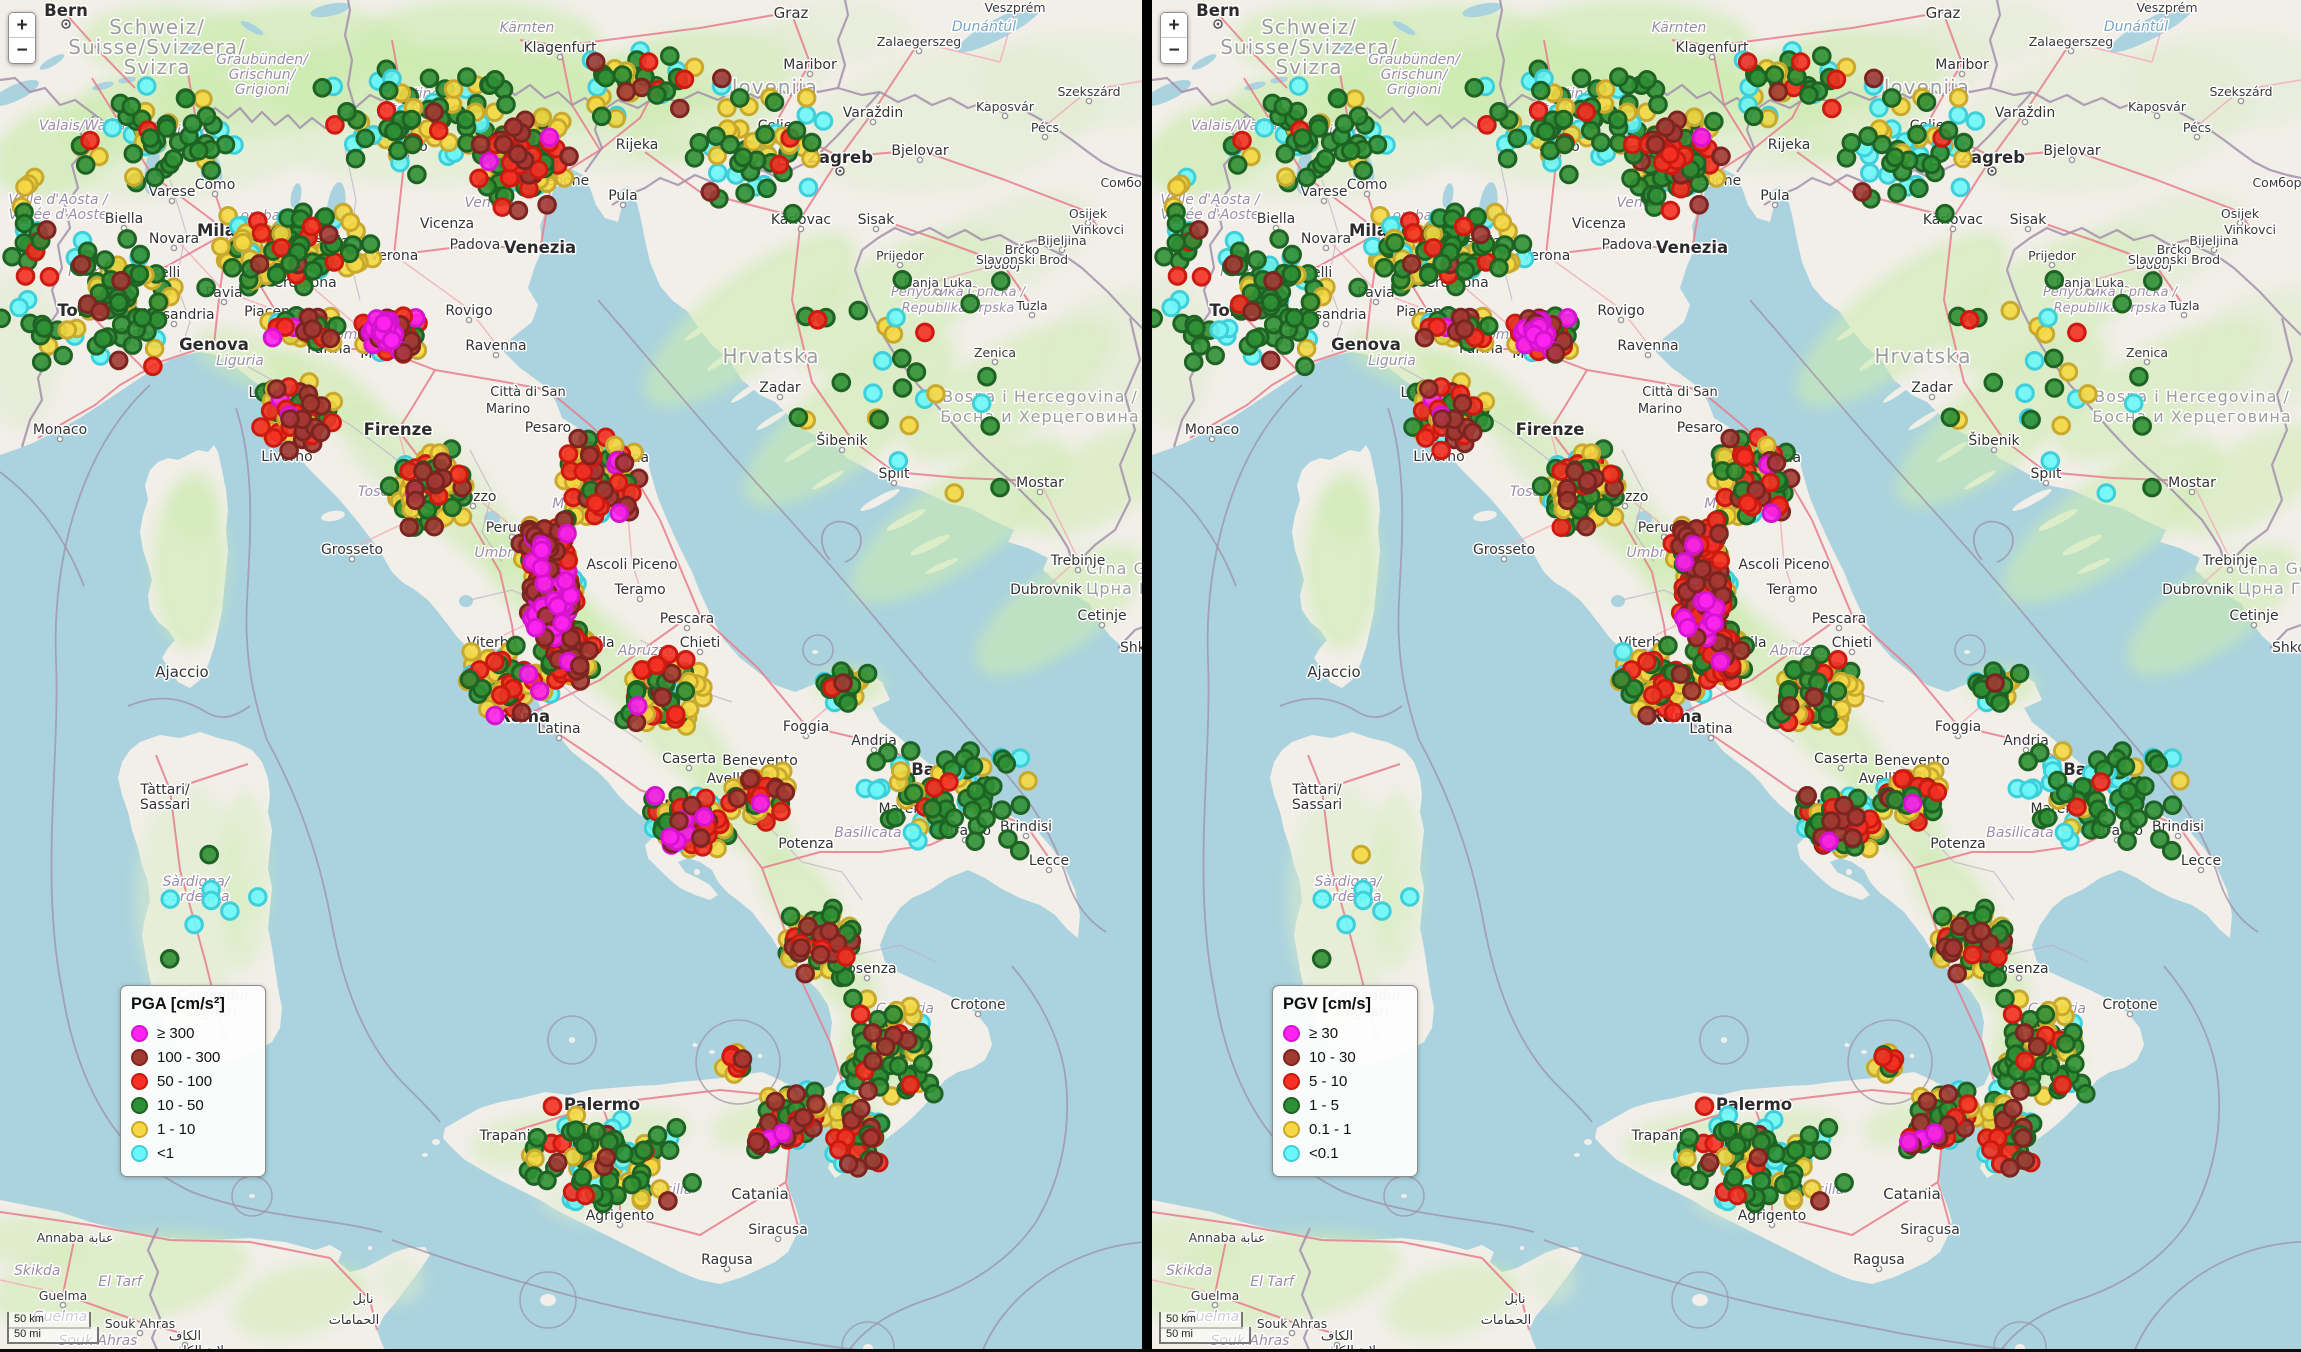  Describe the element at coordinates (22, 25) in the screenshot. I see `zoom-in-button: +` at that location.